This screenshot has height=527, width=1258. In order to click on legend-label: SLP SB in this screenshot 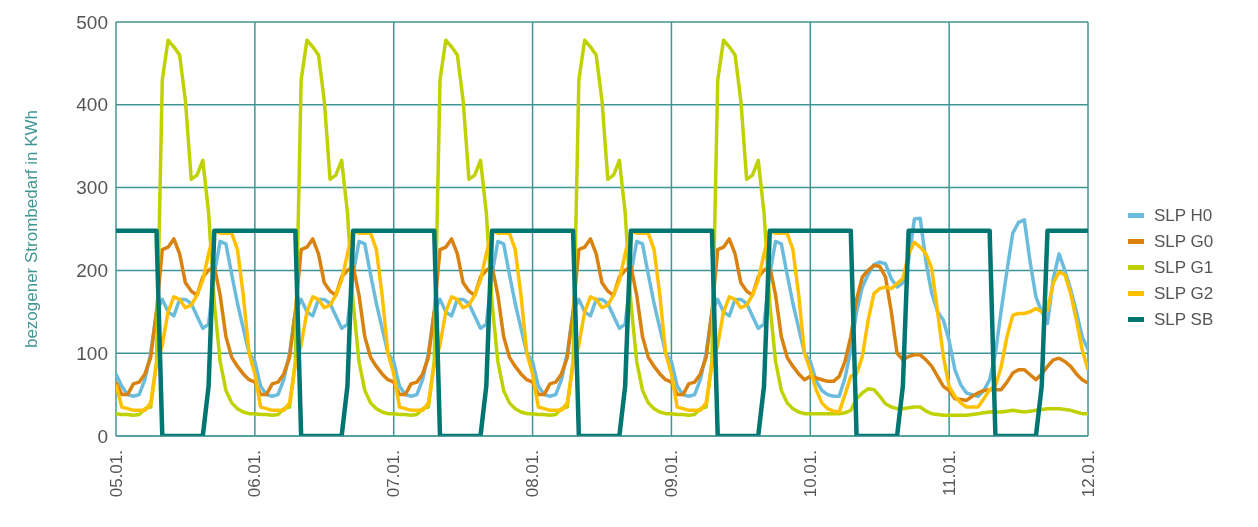, I will do `click(1184, 319)`.